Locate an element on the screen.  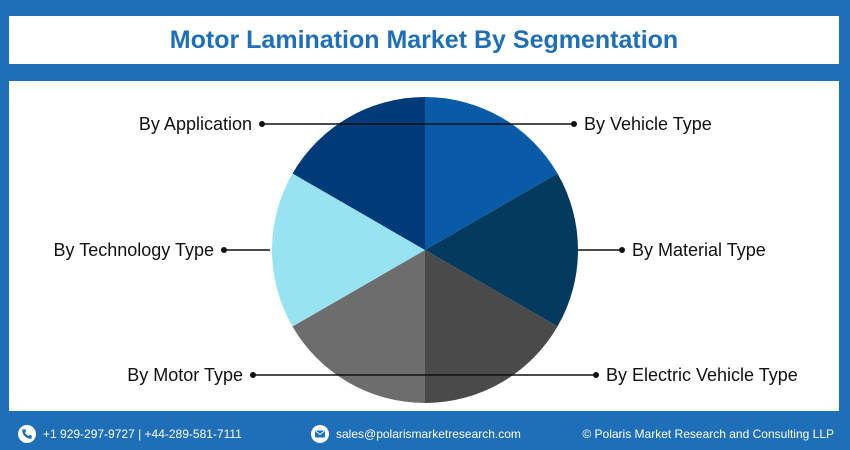
slice-label-by-electric-vehicle-type: By Electric Vehicle Type is located at coordinates (702, 375).